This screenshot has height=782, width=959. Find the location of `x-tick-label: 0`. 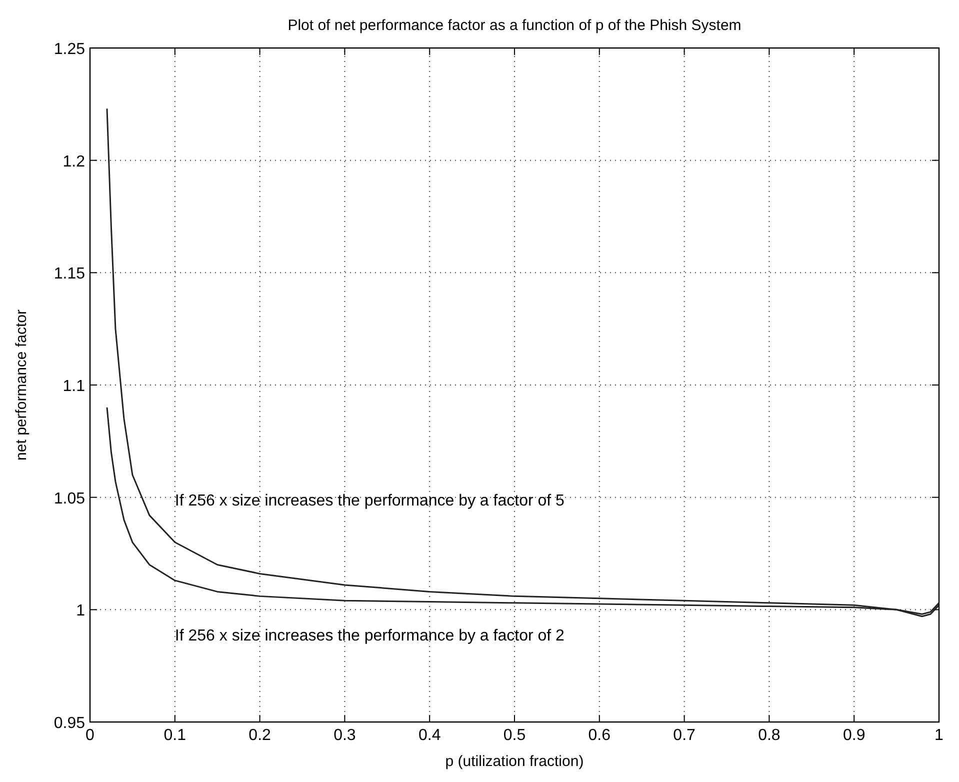

x-tick-label: 0 is located at coordinates (90, 735).